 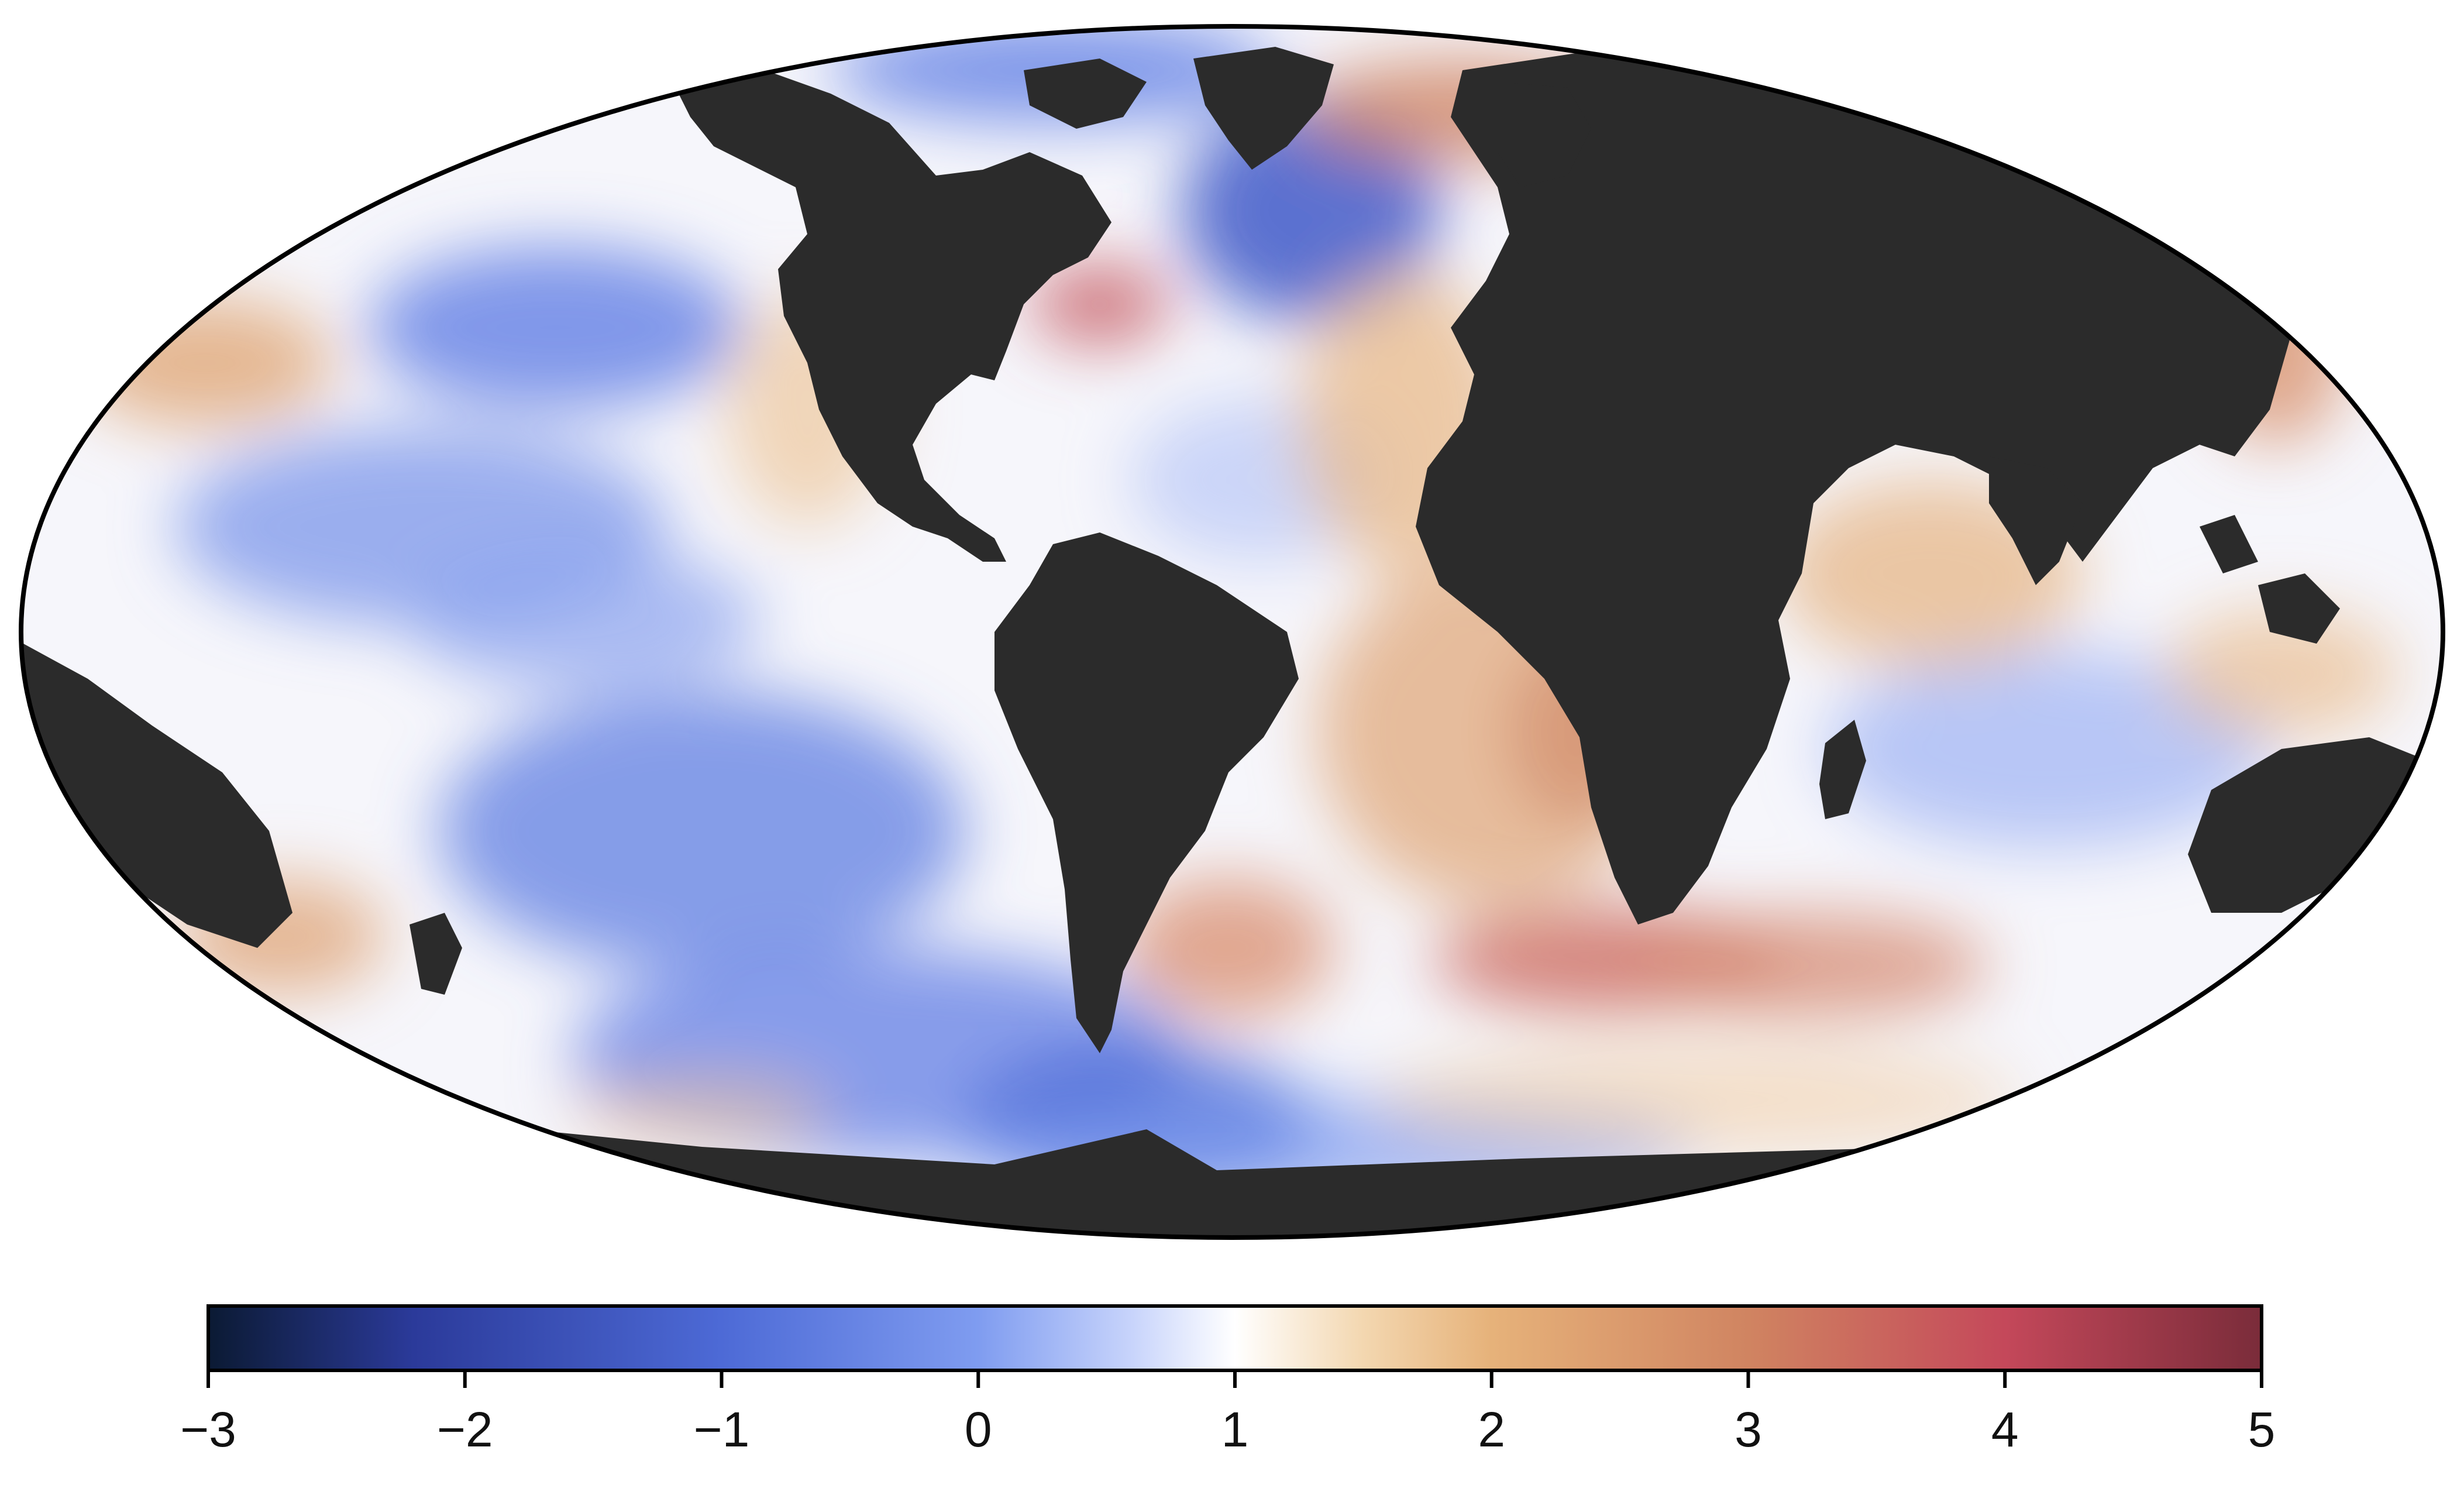 I want to click on colorbar-tick-label: −3, so click(x=208, y=1429).